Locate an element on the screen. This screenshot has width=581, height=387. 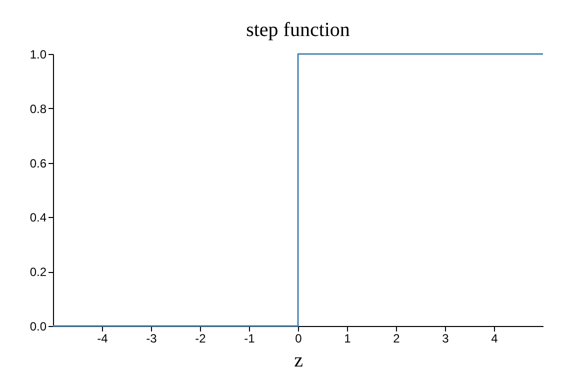
x-tick-label: 3 is located at coordinates (446, 339).